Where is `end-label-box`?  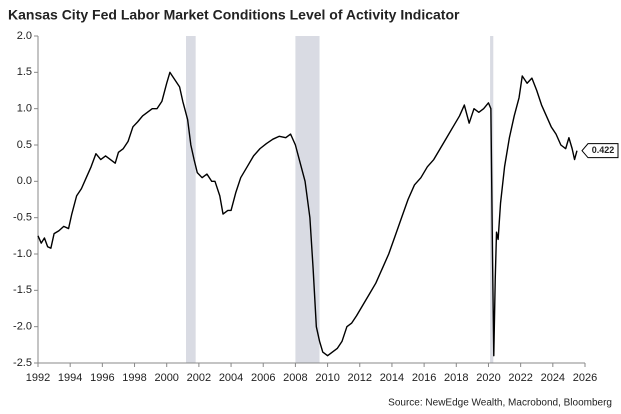
end-label-box is located at coordinates (600, 151).